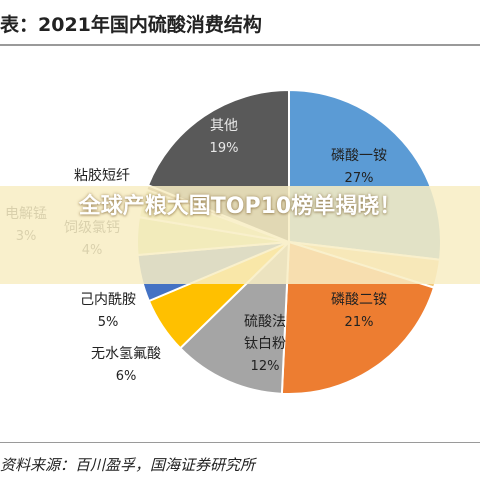  I want to click on slice-label-8: 粘胶短纤, so click(102, 175).